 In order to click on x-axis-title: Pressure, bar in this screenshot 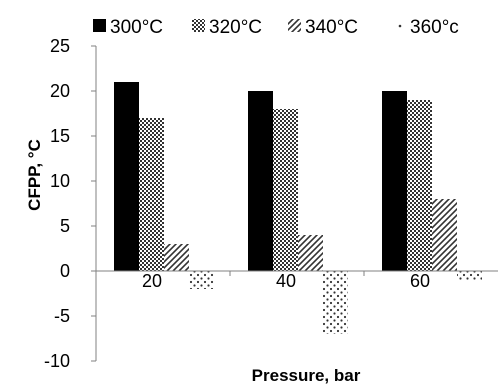, I will do `click(306, 375)`.